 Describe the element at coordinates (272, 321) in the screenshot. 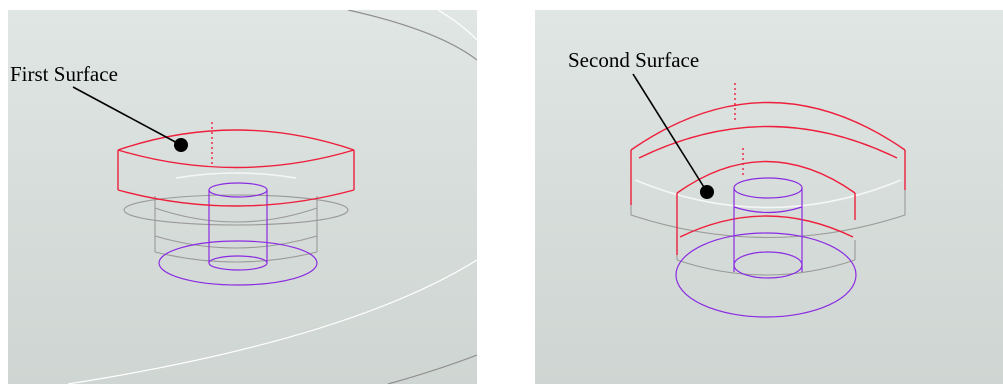

I see `background-edge-lower-white` at that location.